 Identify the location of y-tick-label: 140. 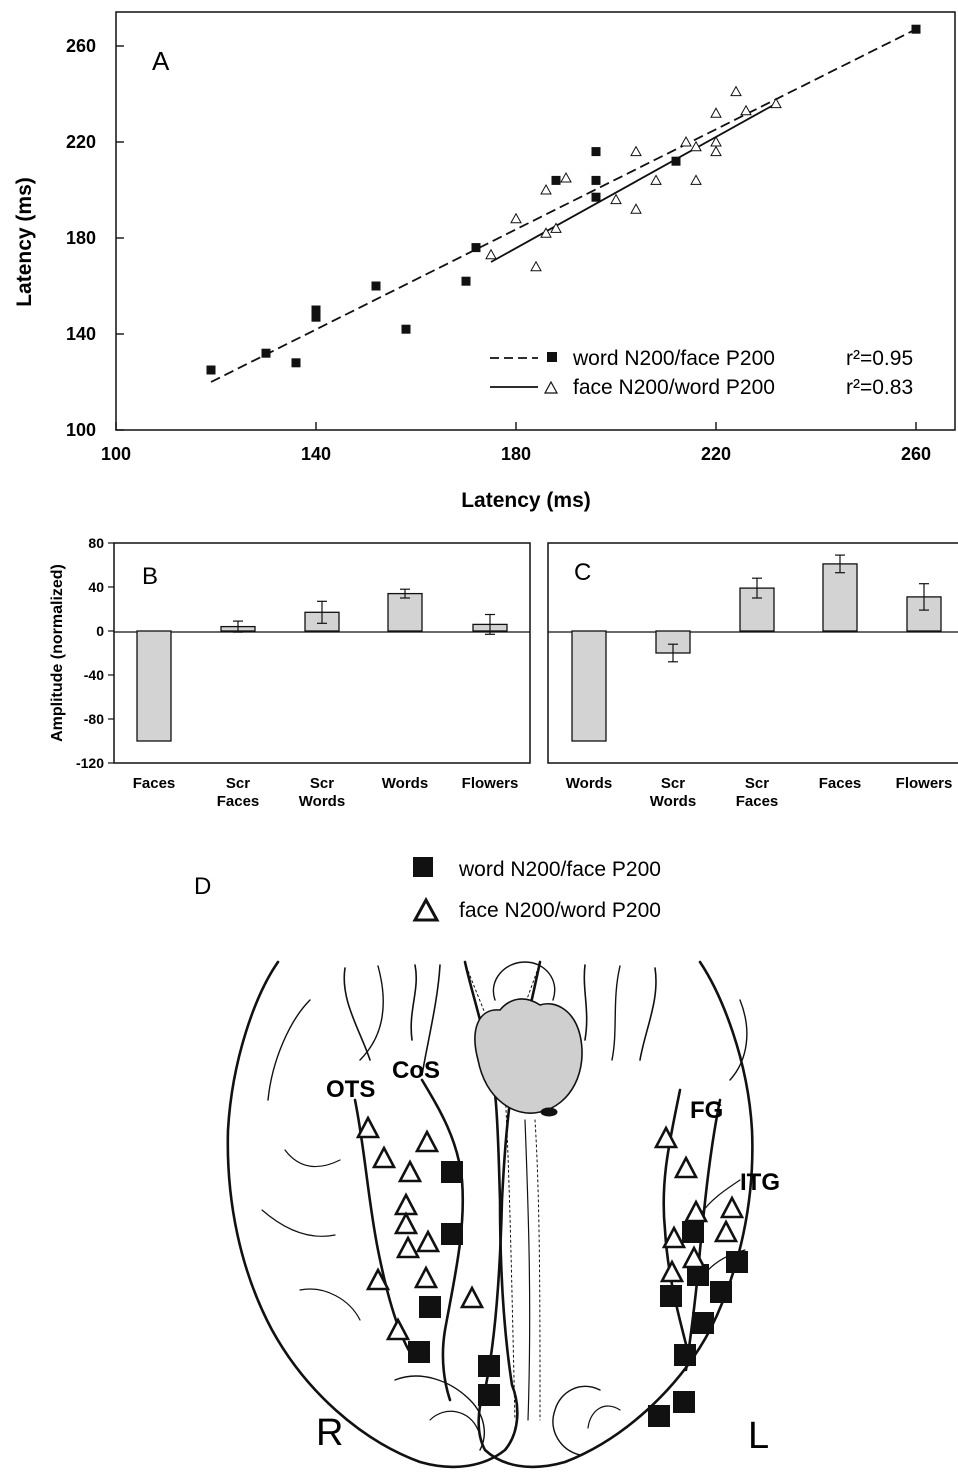
(81, 334).